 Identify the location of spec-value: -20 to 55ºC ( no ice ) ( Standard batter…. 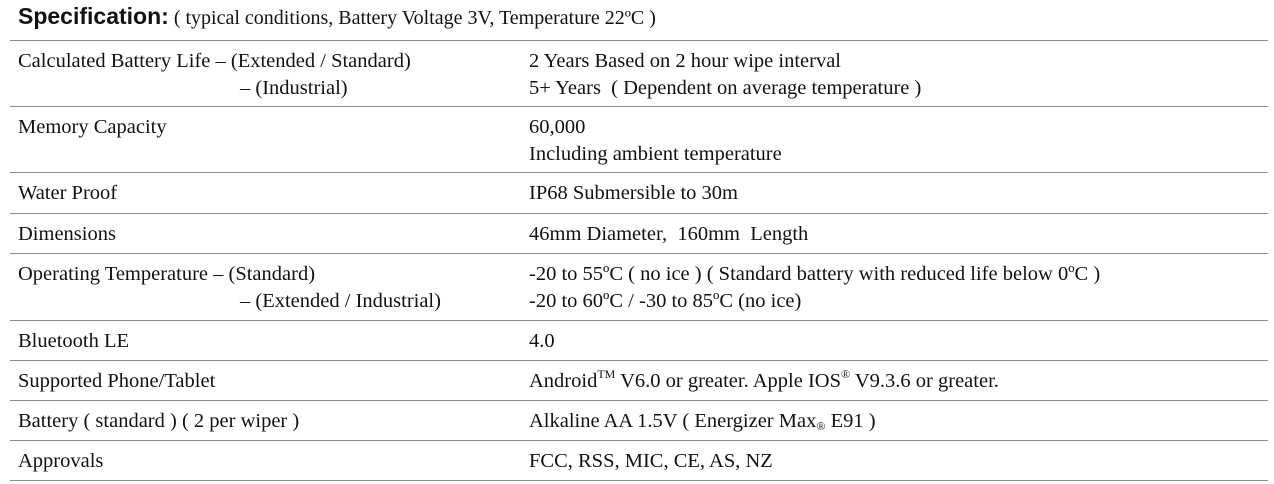
(898, 287).